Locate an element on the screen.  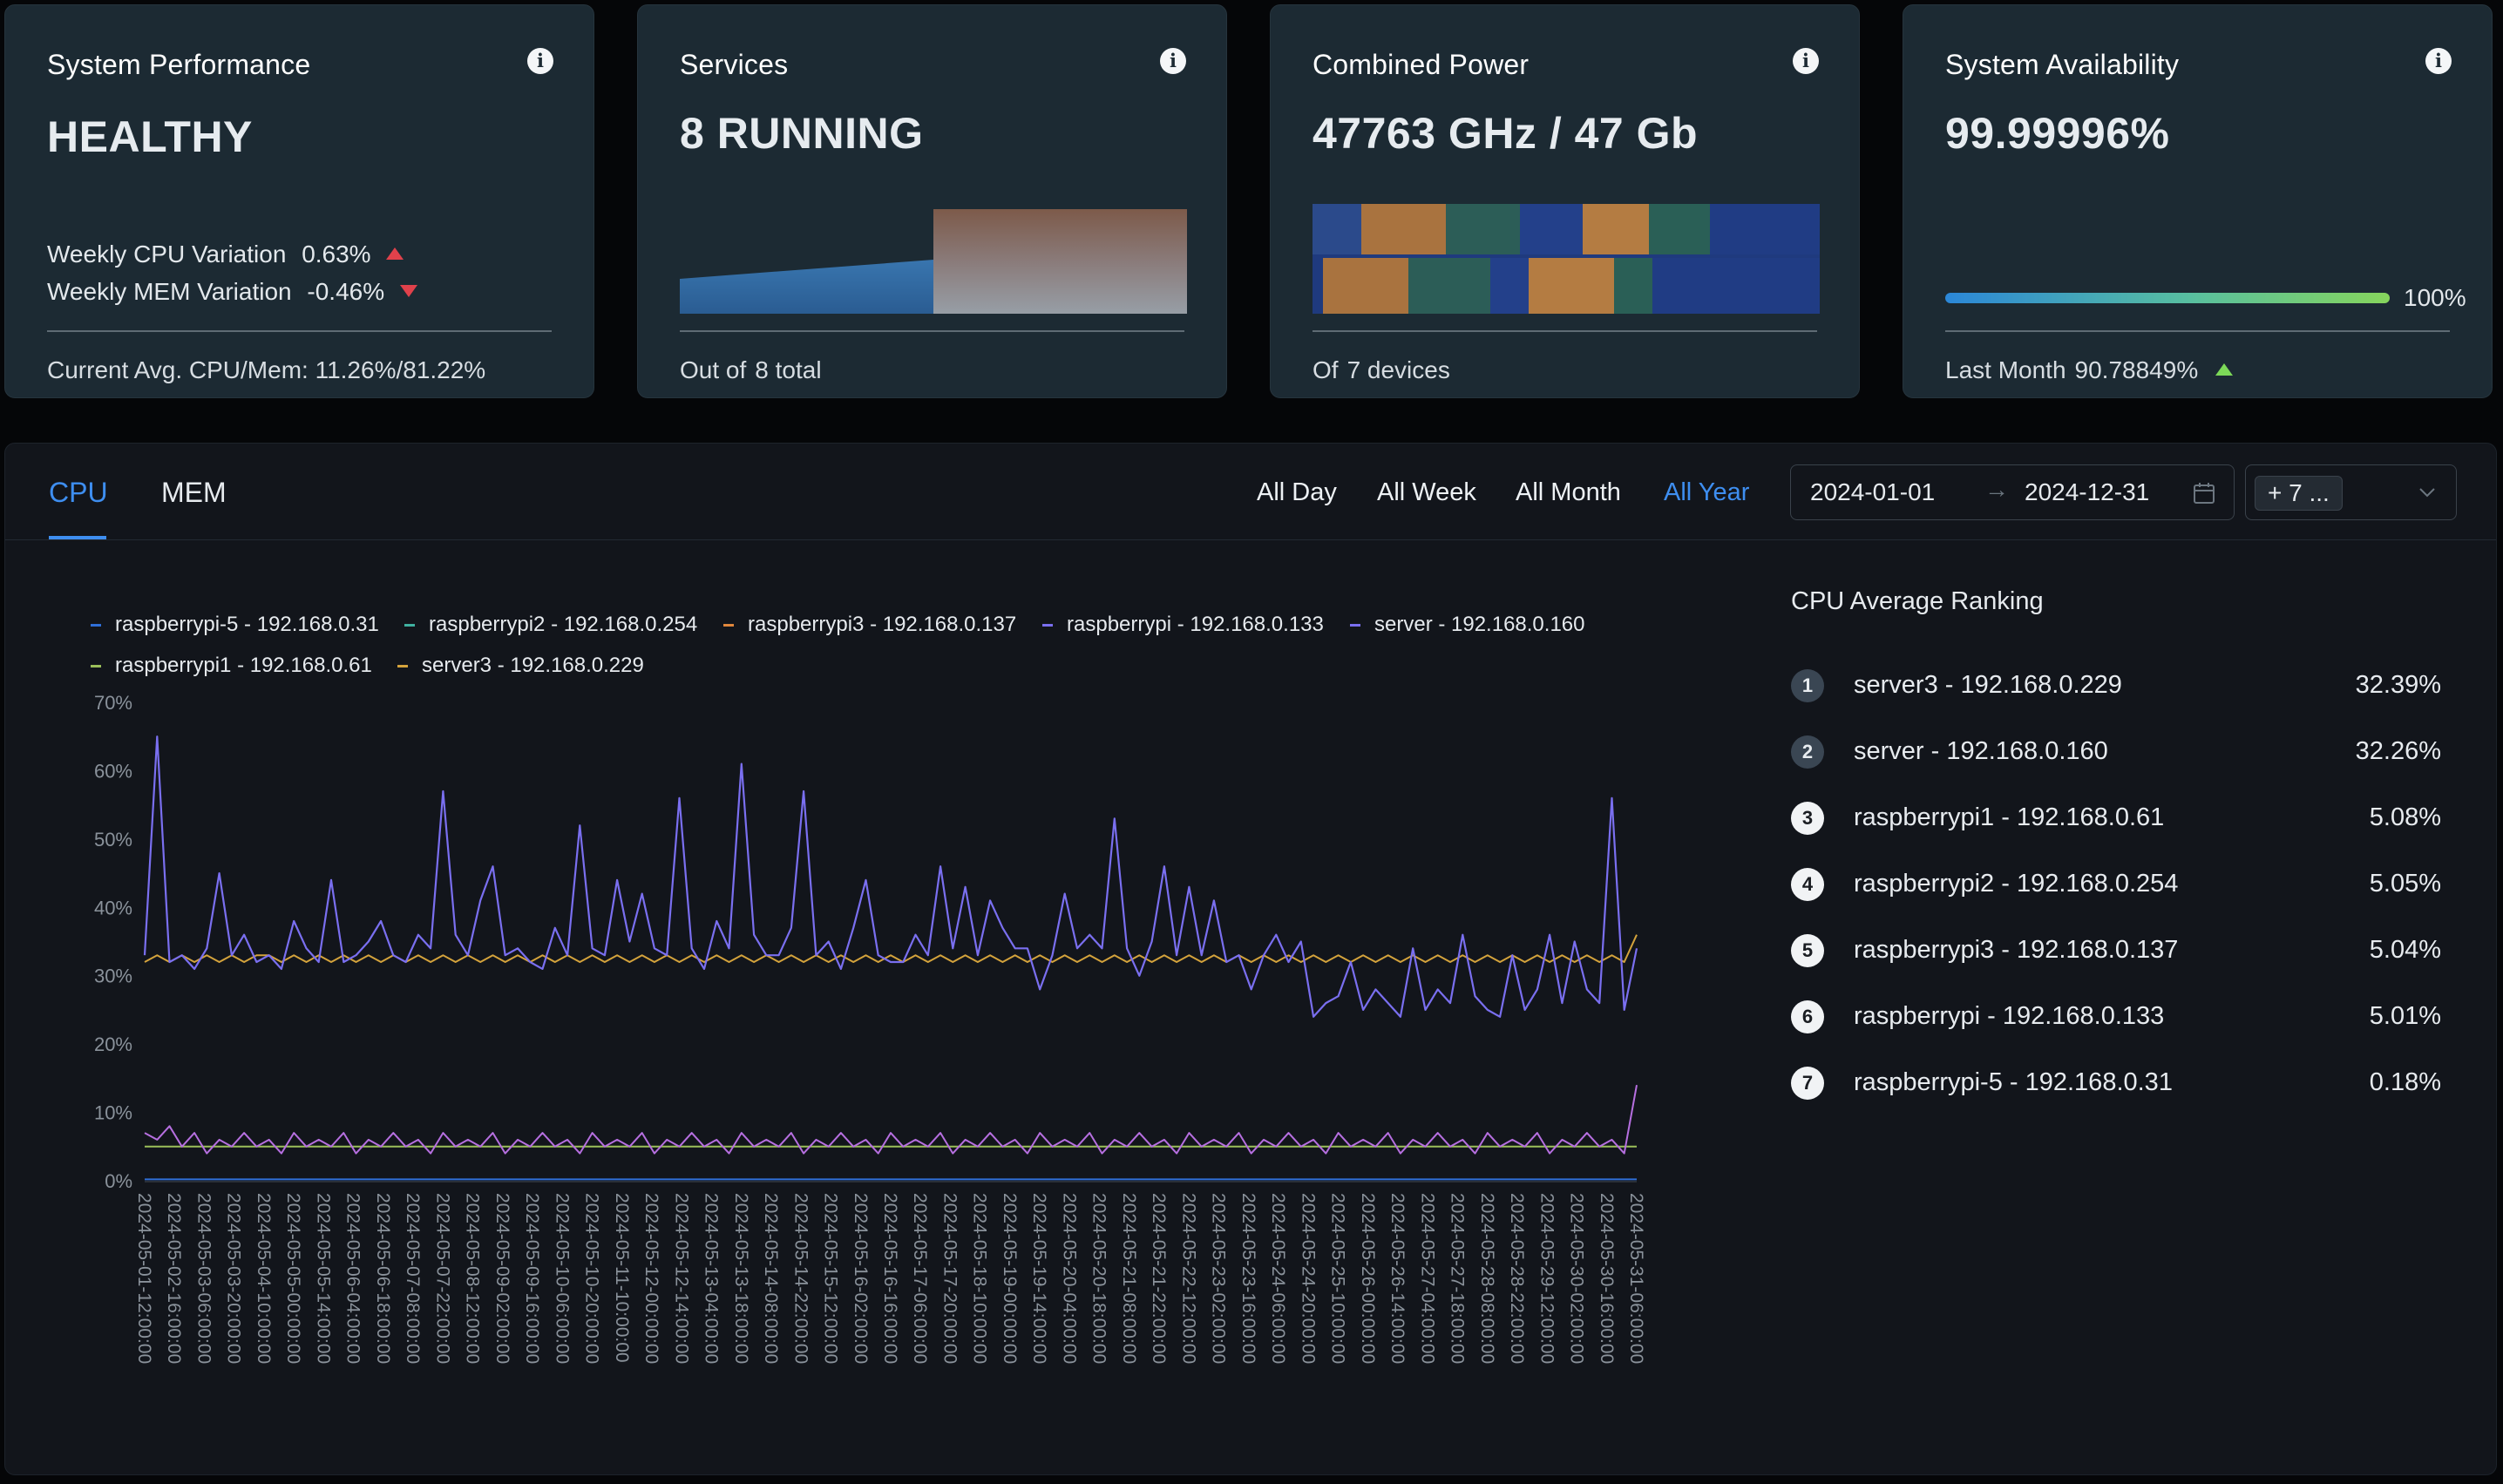
x-tick-label: 2024-05-18-10:00:00 is located at coordinates (980, 1278).